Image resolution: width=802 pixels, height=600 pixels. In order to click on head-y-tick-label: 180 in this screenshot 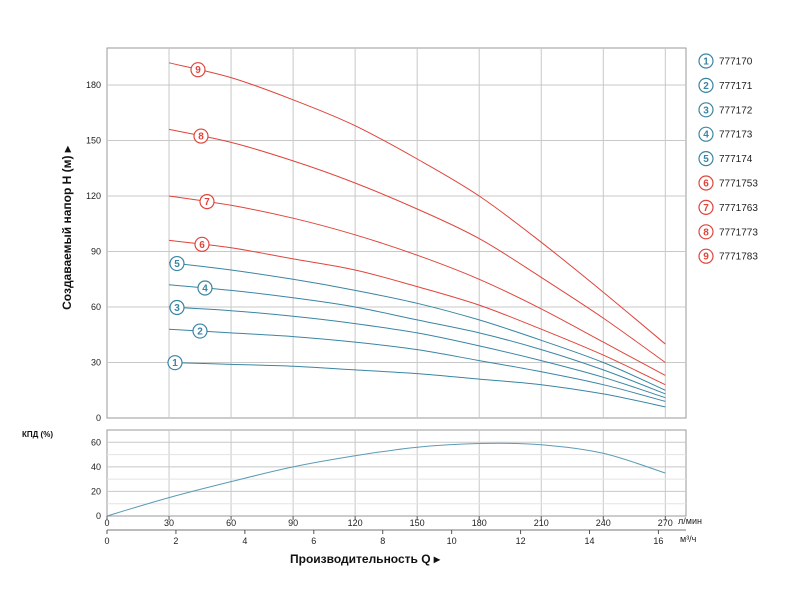, I will do `click(93, 85)`.